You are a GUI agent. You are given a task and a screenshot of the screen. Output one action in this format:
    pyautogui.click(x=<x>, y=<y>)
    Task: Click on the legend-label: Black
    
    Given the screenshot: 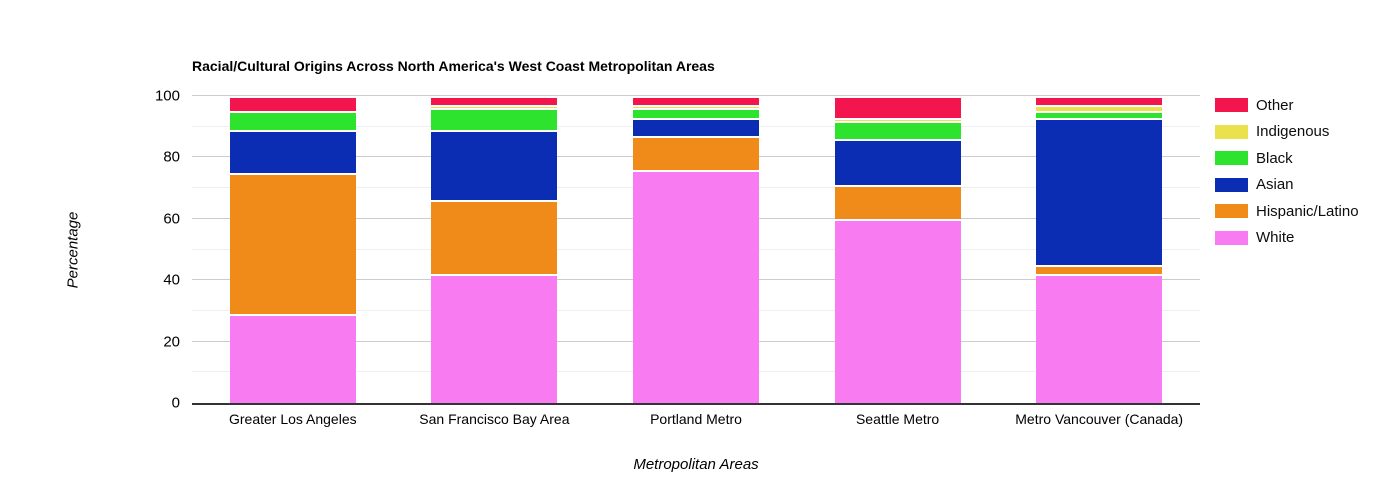 What is the action you would take?
    pyautogui.click(x=1274, y=158)
    